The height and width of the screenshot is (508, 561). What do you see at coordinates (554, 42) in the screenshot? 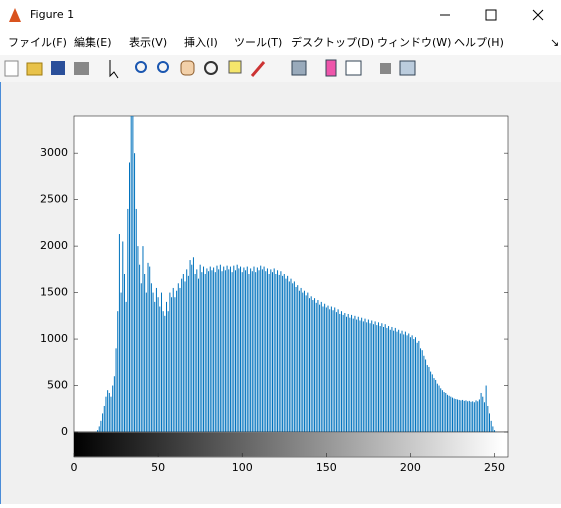
I see `menu-overflow: ↘` at bounding box center [554, 42].